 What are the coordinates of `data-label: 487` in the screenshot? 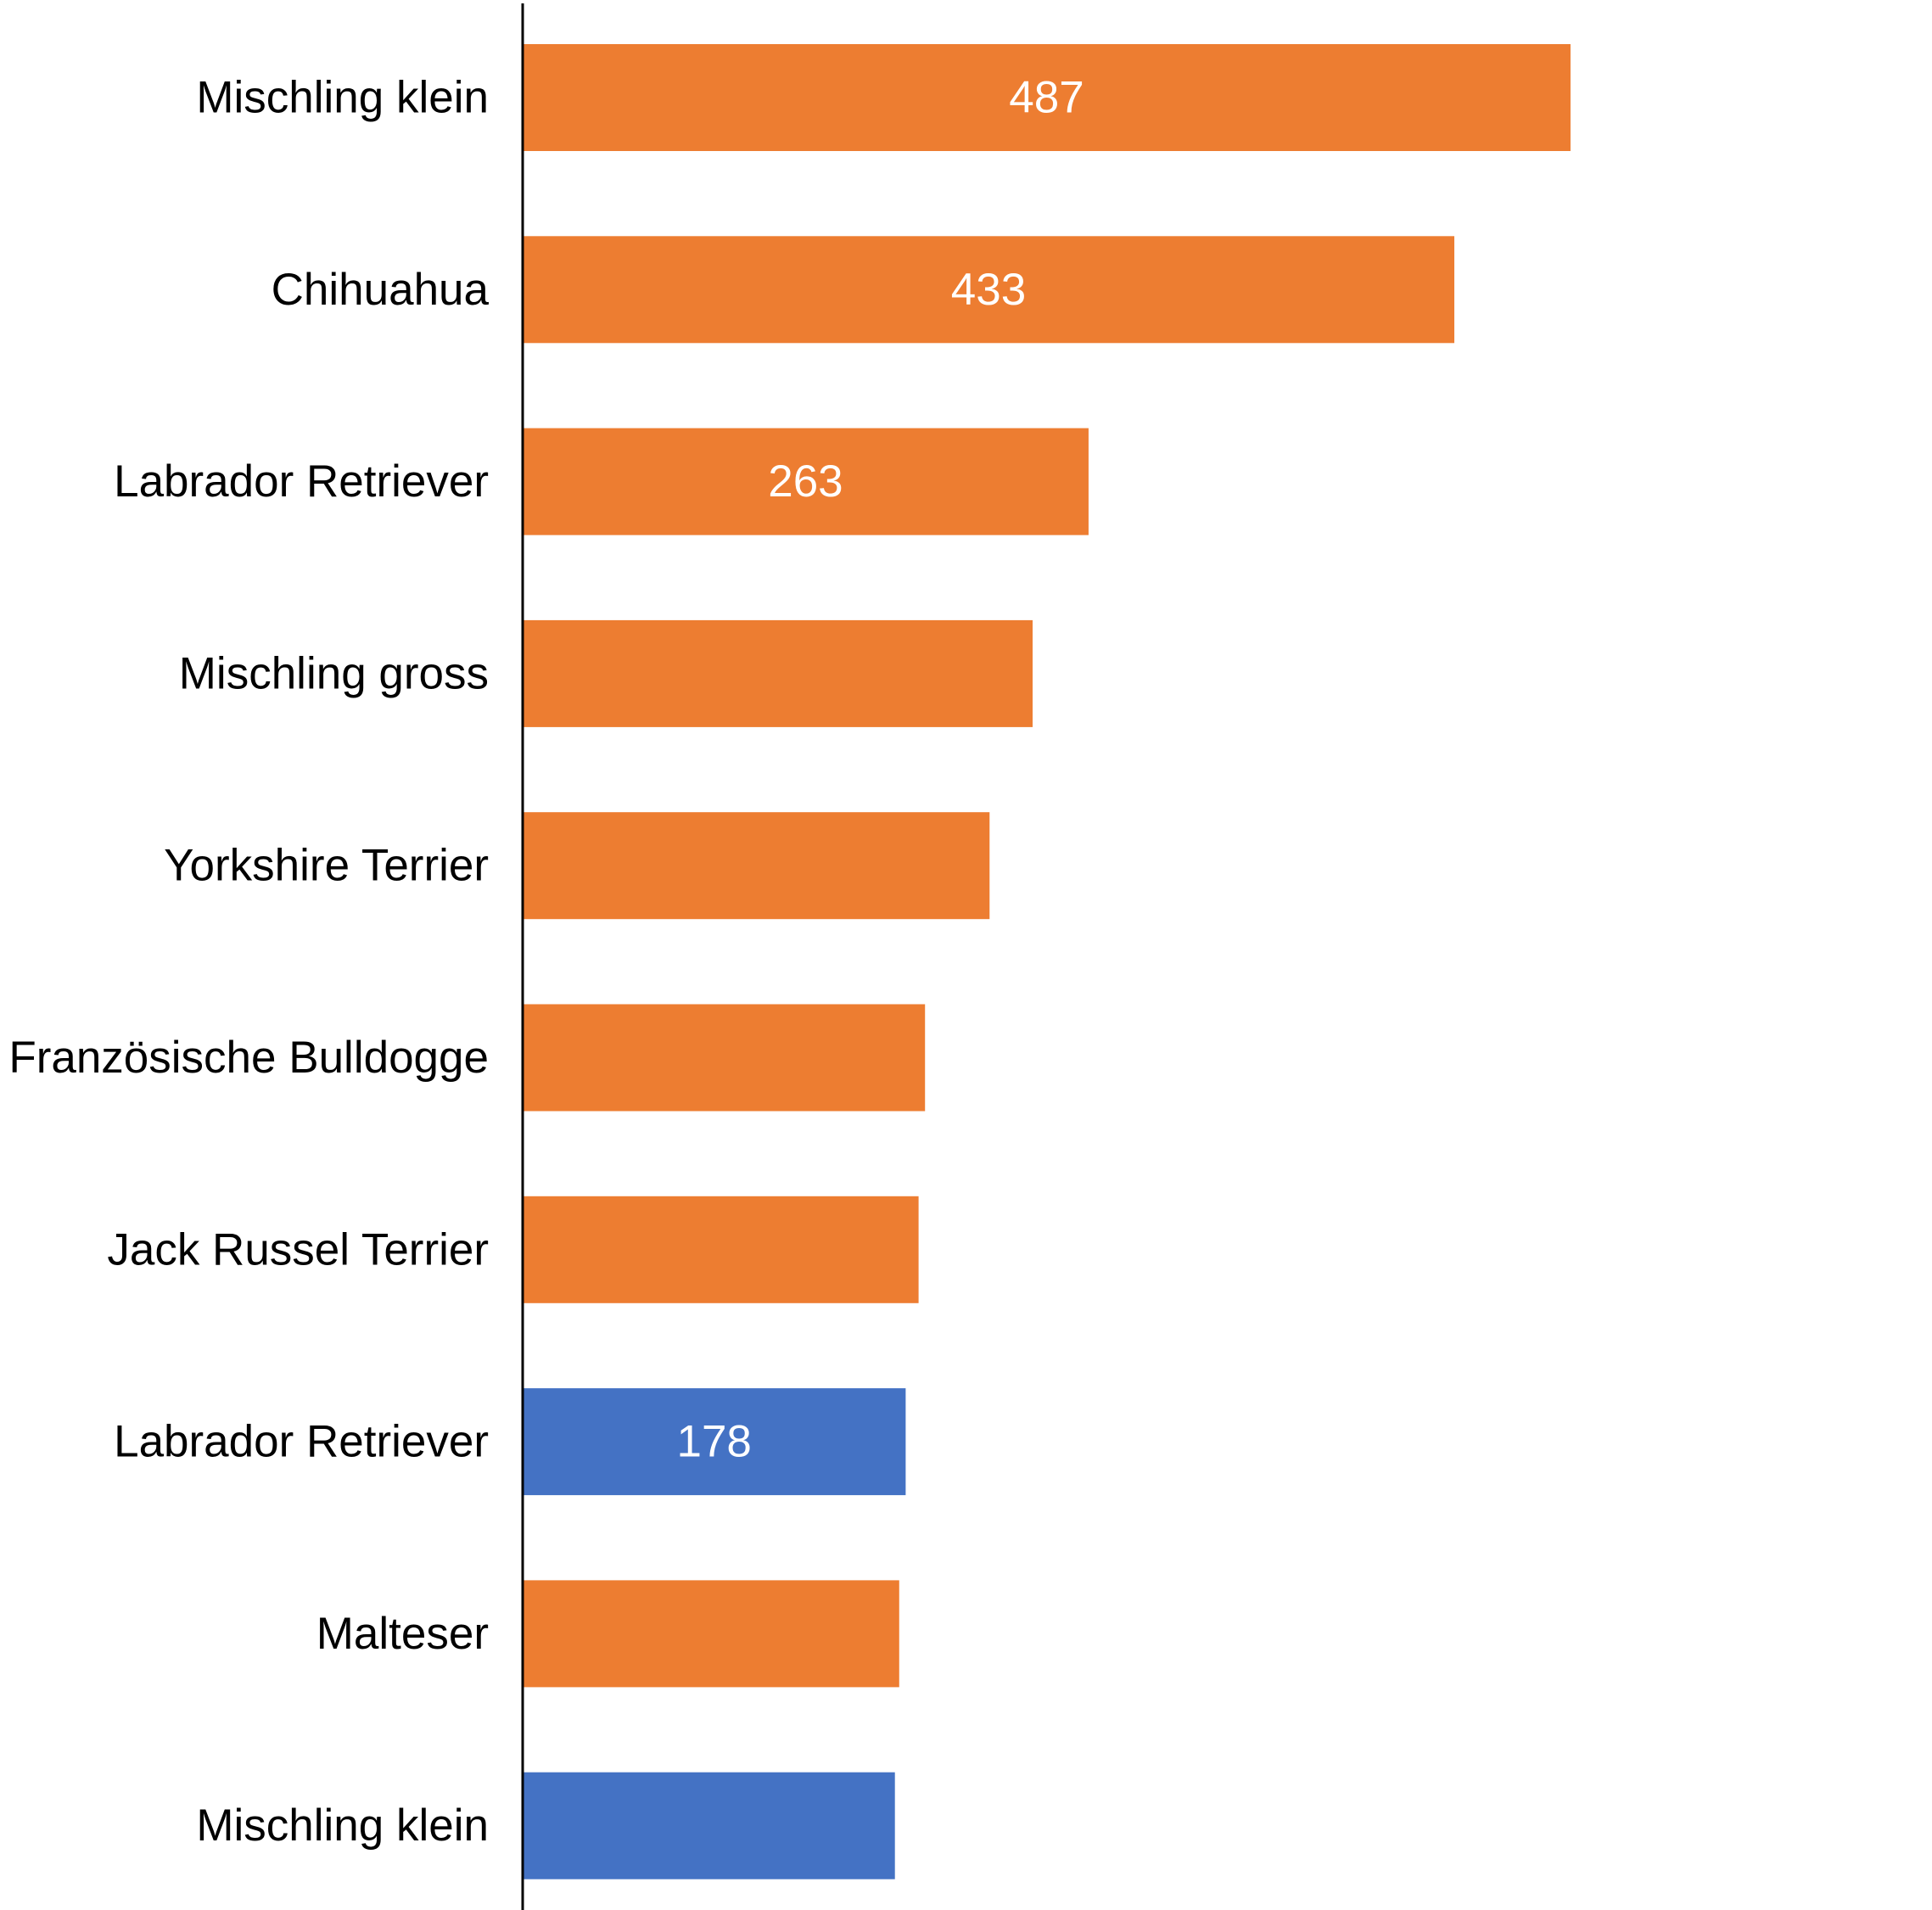 It's located at (1046, 98).